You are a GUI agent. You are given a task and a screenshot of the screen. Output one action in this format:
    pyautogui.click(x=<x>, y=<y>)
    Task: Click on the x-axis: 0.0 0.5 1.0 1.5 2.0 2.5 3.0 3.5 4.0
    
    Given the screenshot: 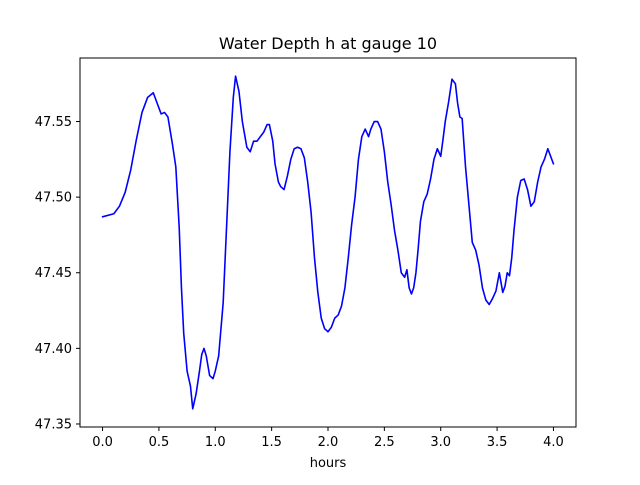 What is the action you would take?
    pyautogui.click(x=328, y=438)
    